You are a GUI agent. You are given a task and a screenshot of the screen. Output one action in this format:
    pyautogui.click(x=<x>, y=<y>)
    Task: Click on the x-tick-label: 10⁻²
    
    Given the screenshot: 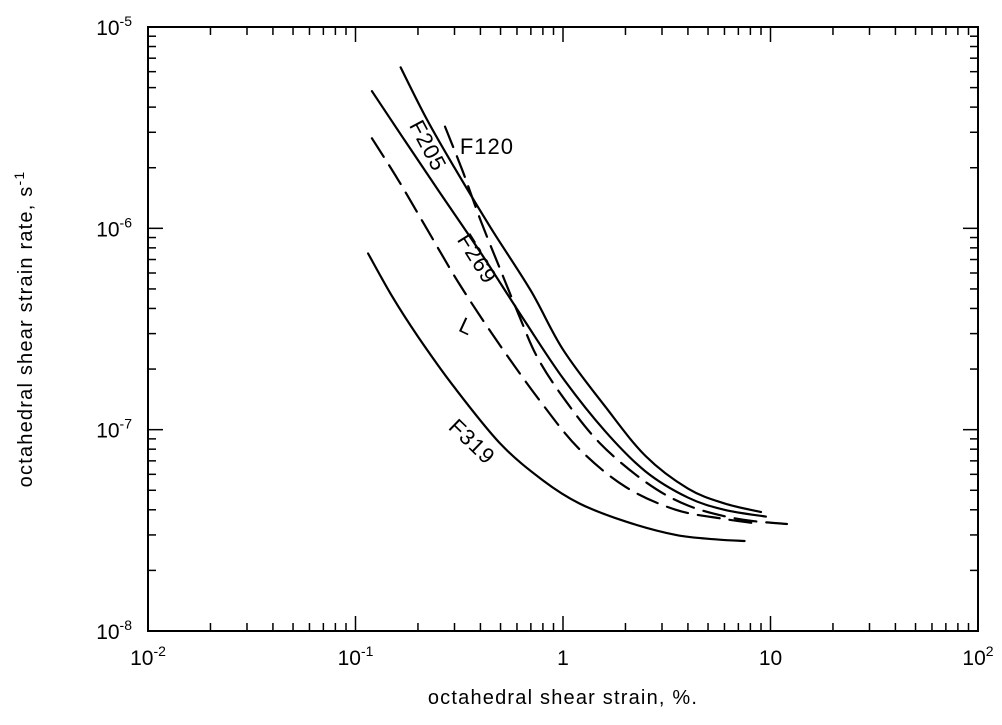 What is the action you would take?
    pyautogui.click(x=148, y=656)
    